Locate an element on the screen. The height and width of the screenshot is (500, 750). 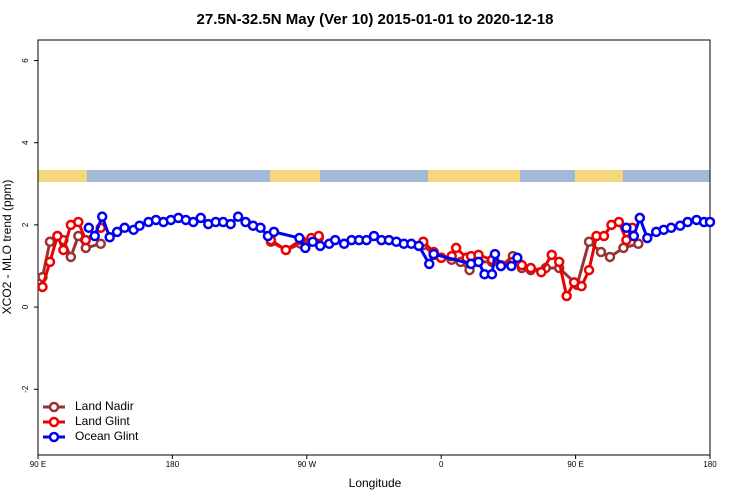
legend-label: Ocean Glint is located at coordinates (107, 436).